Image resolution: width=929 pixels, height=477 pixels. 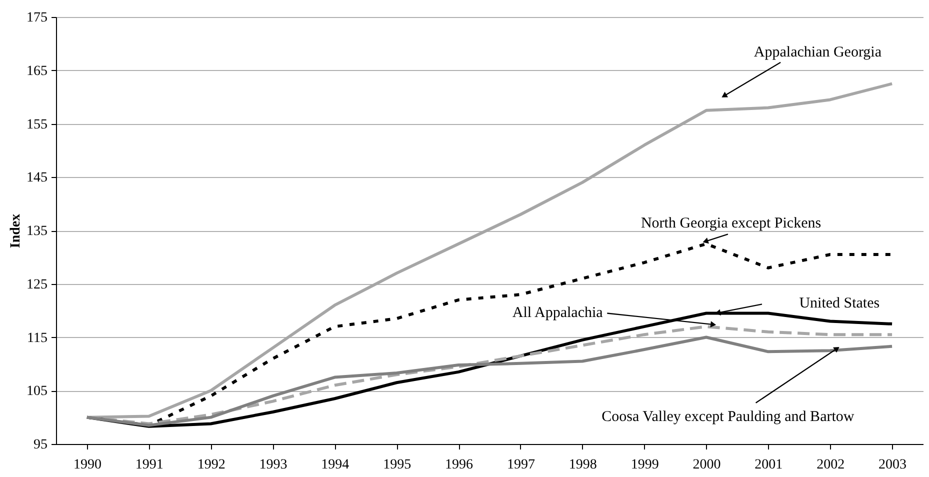 What do you see at coordinates (211, 465) in the screenshot?
I see `x-tick-label: 1992` at bounding box center [211, 465].